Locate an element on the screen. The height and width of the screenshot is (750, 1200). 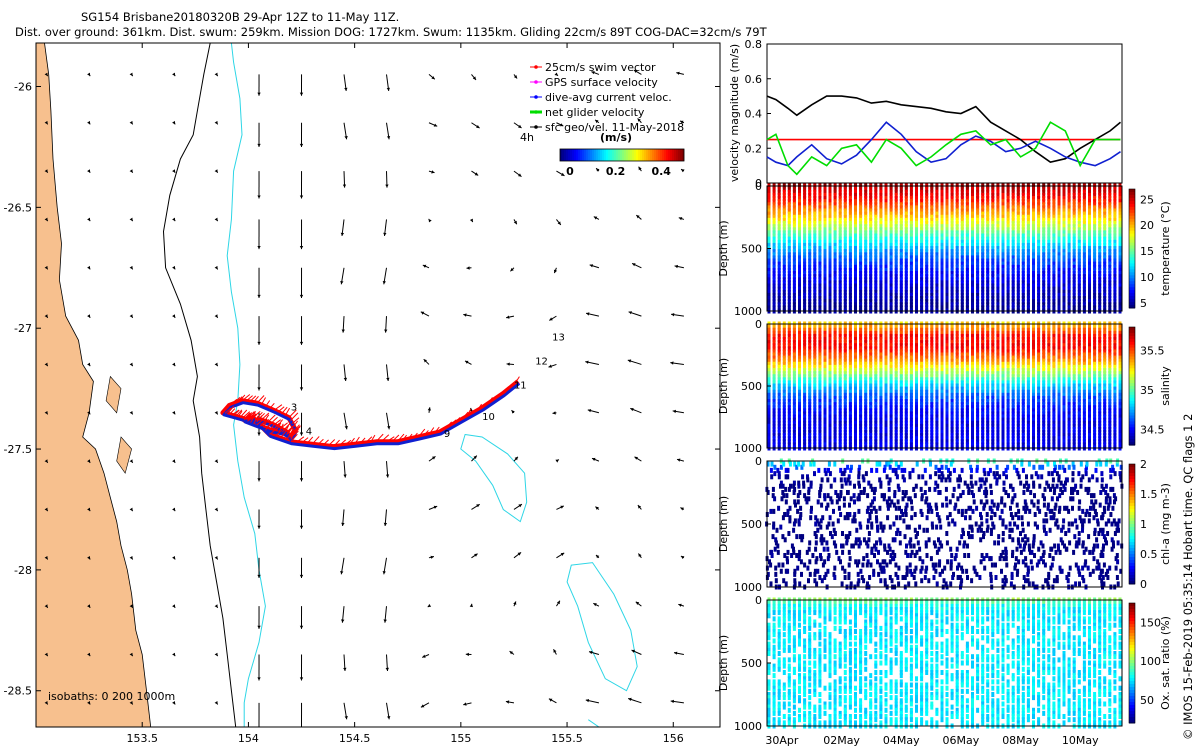
velocity-series-glider is located at coordinates (943, 148).